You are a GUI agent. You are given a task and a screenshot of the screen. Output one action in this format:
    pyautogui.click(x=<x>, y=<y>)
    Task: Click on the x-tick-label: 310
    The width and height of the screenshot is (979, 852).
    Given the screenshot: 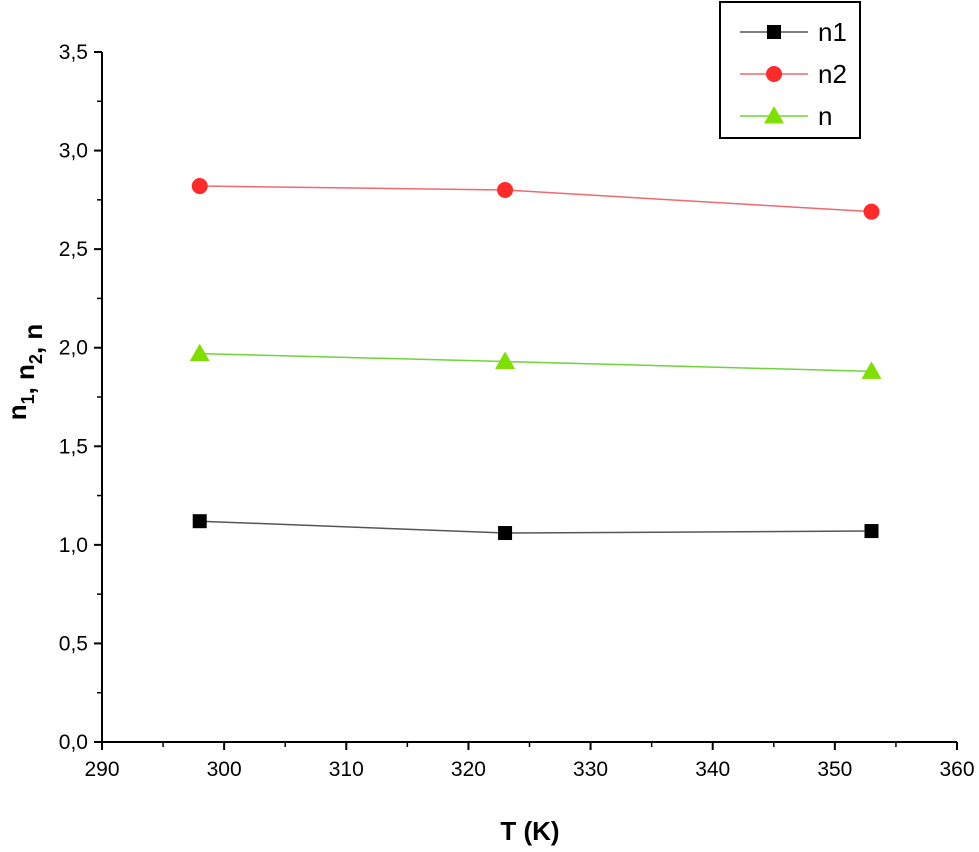 What is the action you would take?
    pyautogui.click(x=346, y=769)
    